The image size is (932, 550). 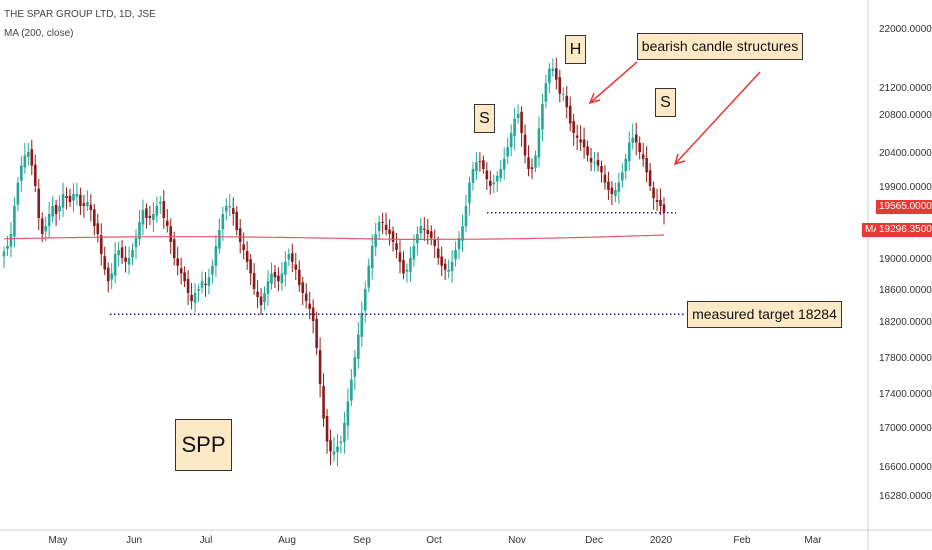 I want to click on x-tick-label: Oct, so click(x=434, y=540).